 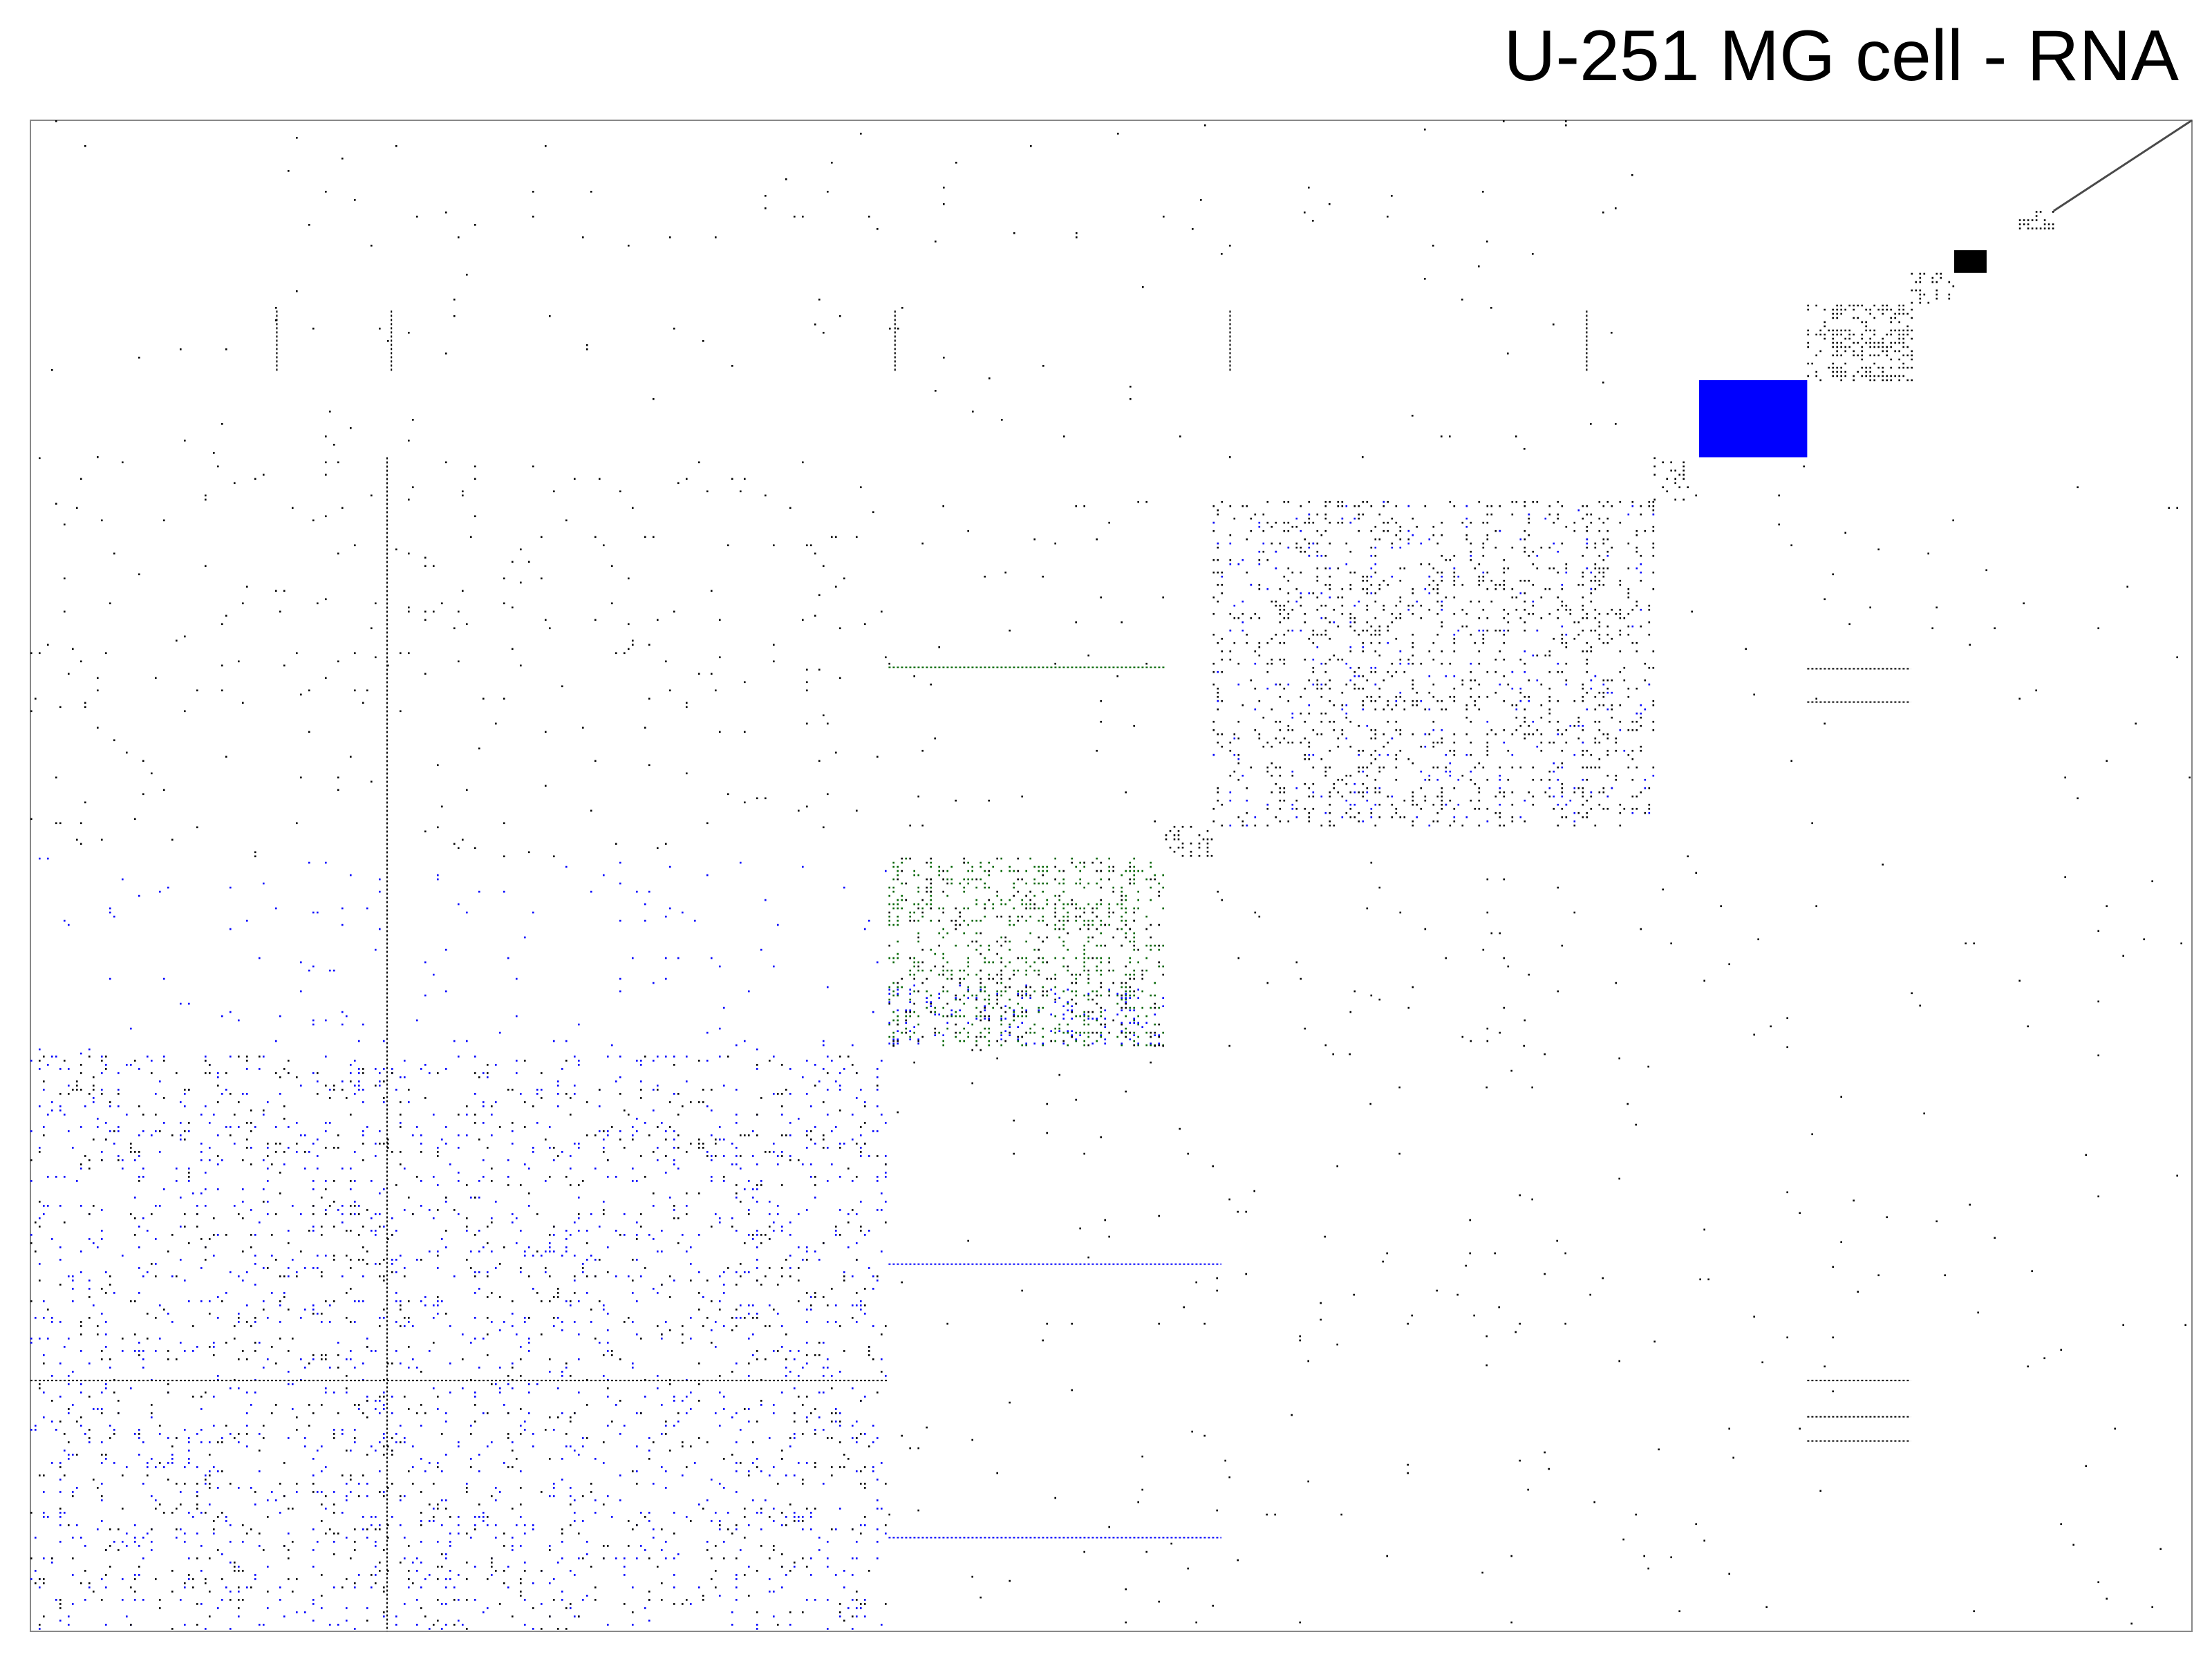 I want to click on chart-title: U-251 MG cell - RNA, so click(x=1841, y=56).